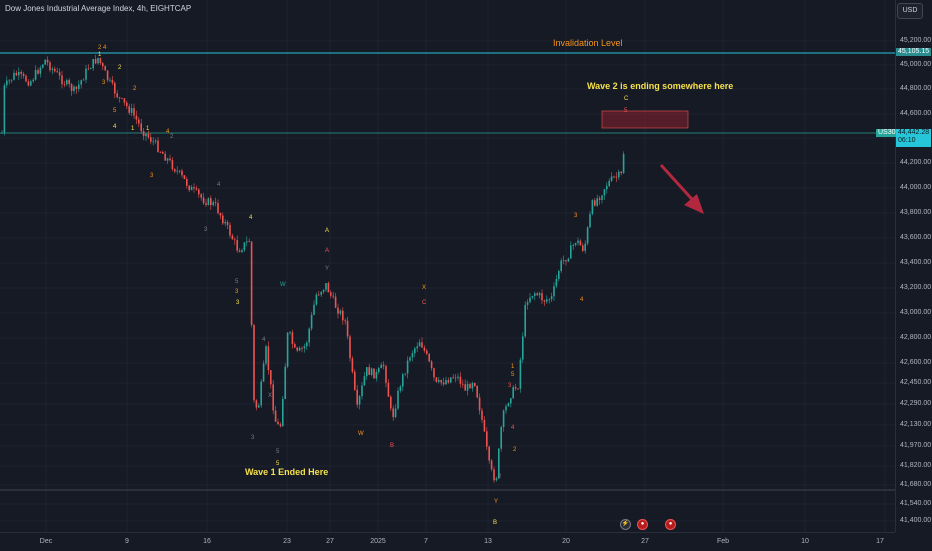 This screenshot has width=932, height=551. Describe the element at coordinates (910, 11) in the screenshot. I see `currency-button: USD` at that location.